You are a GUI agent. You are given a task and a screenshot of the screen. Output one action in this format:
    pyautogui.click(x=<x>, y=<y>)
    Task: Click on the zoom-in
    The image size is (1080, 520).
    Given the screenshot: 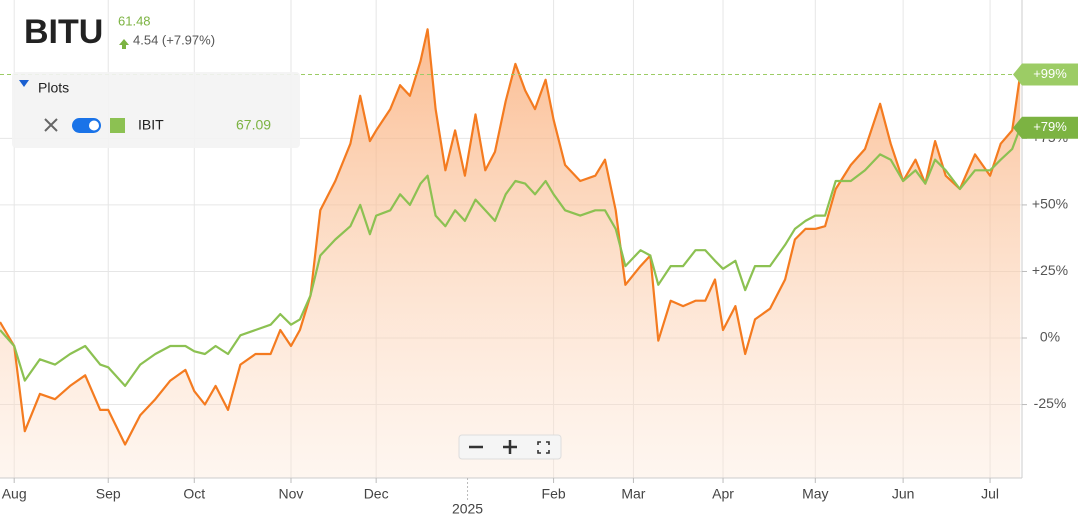 What is the action you would take?
    pyautogui.click(x=510, y=447)
    